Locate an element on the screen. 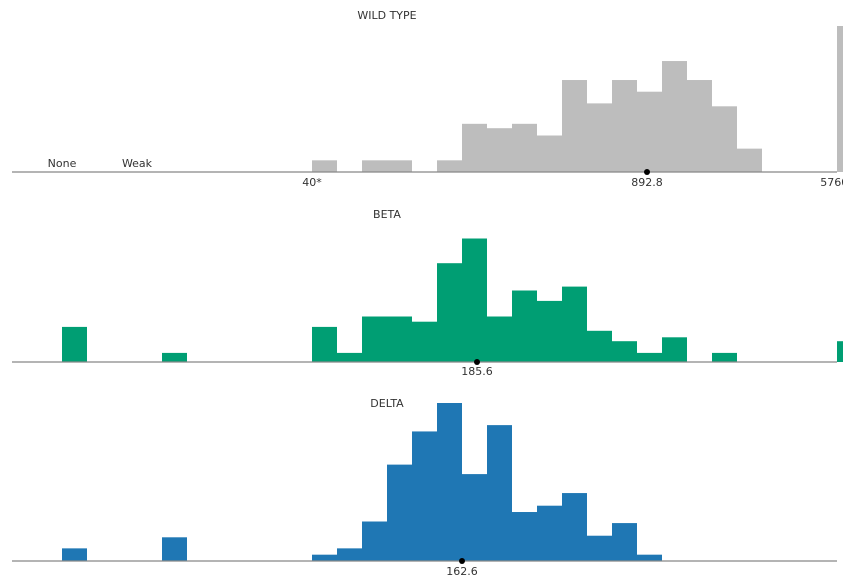 The width and height of the screenshot is (843, 580). bar-panel1-bin1 is located at coordinates (74, 344).